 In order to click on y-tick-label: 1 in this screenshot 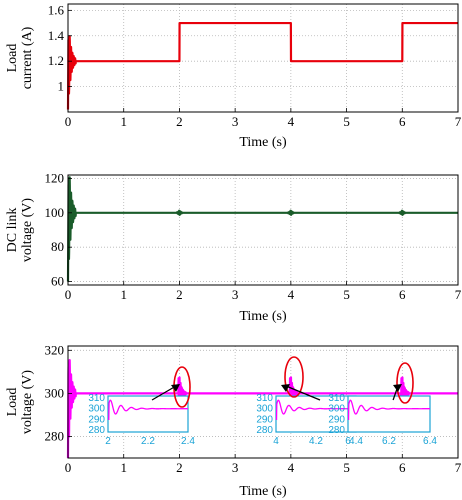, I will do `click(61, 86)`.